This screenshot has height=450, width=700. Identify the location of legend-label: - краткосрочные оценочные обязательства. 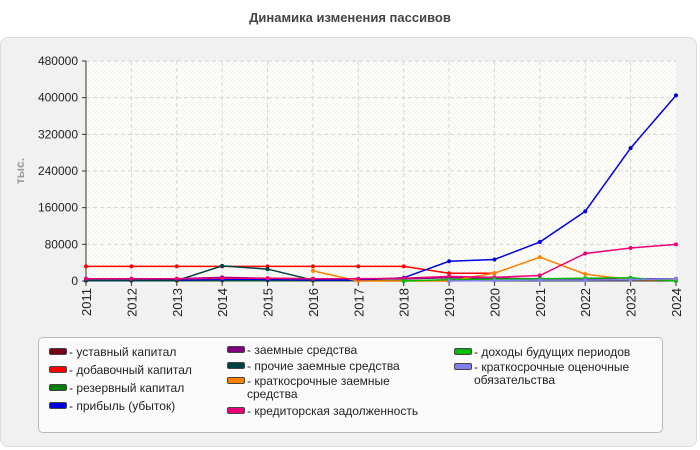
(552, 373).